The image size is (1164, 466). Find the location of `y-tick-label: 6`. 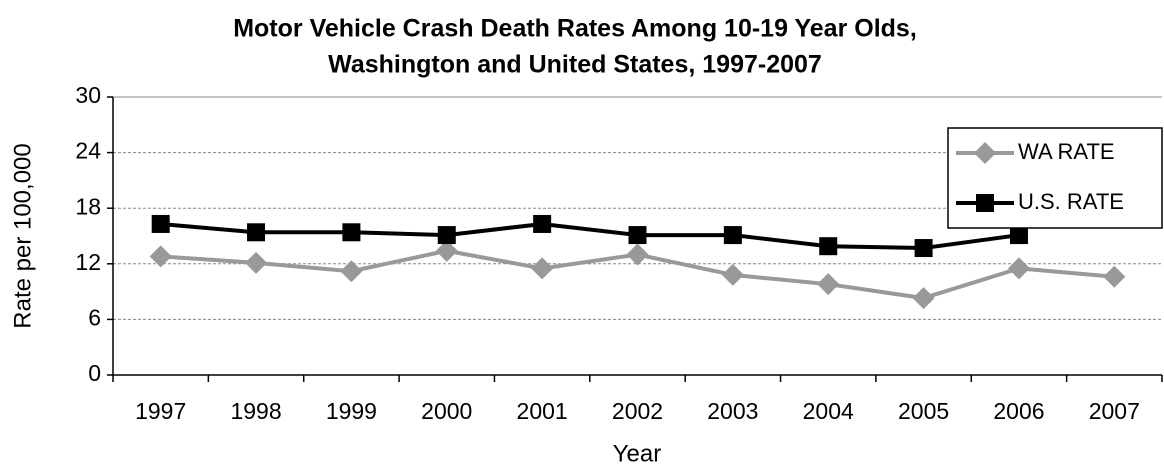

y-tick-label: 6 is located at coordinates (94, 317).